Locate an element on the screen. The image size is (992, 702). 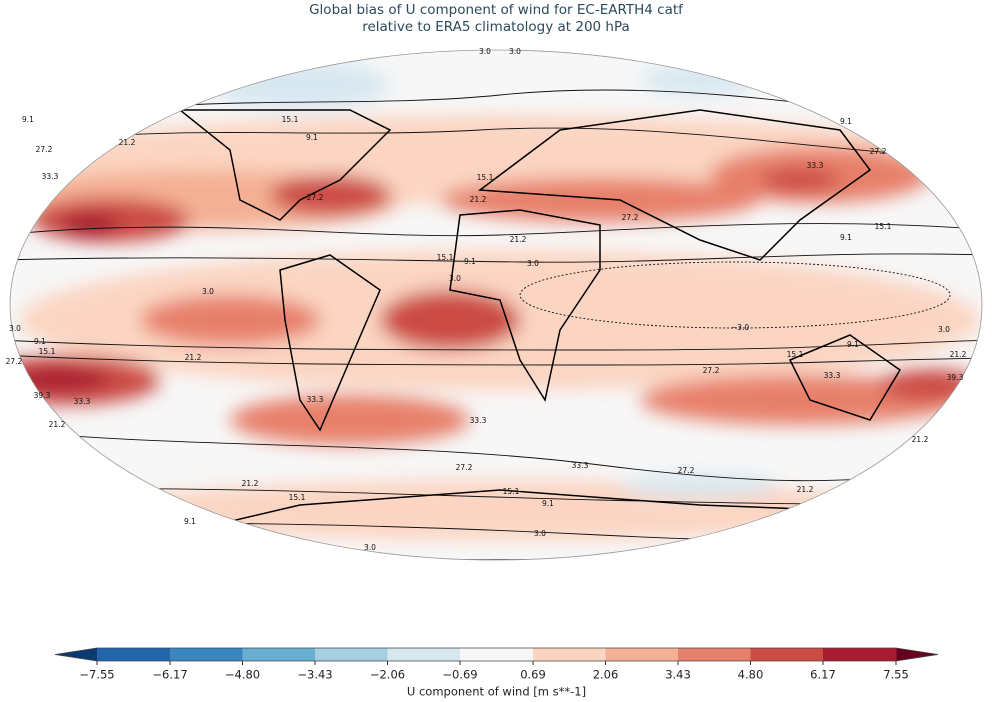
colorbar-tick-label: −2.06 is located at coordinates (387, 675).